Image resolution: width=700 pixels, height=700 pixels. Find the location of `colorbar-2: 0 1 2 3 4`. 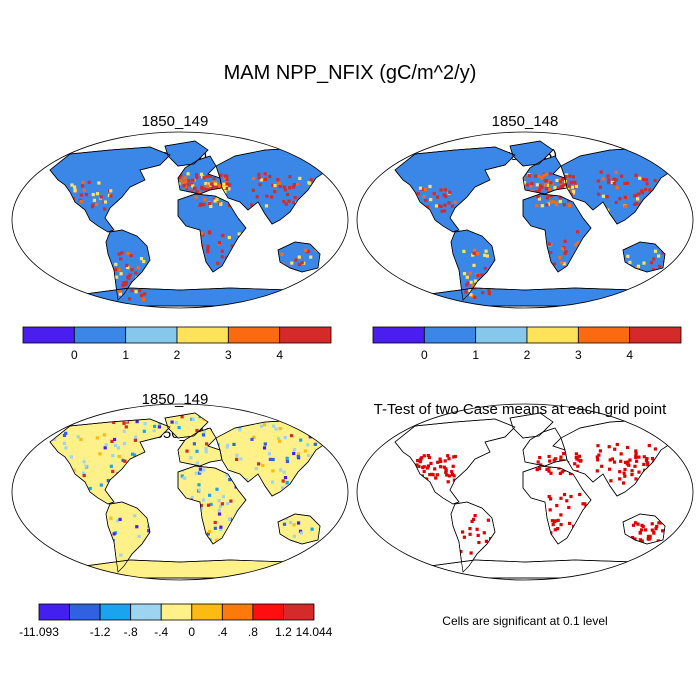

colorbar-2: 0 1 2 3 4 is located at coordinates (527, 344).